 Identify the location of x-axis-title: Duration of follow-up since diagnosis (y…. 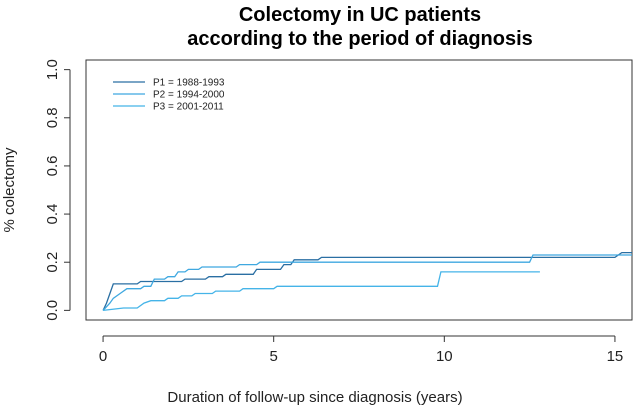
(314, 397).